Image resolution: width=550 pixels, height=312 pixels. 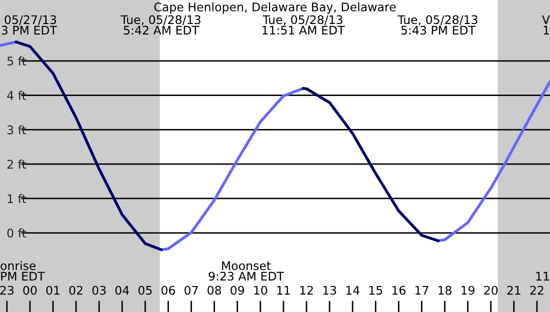 I want to click on x-tick-label: 20, so click(x=491, y=290).